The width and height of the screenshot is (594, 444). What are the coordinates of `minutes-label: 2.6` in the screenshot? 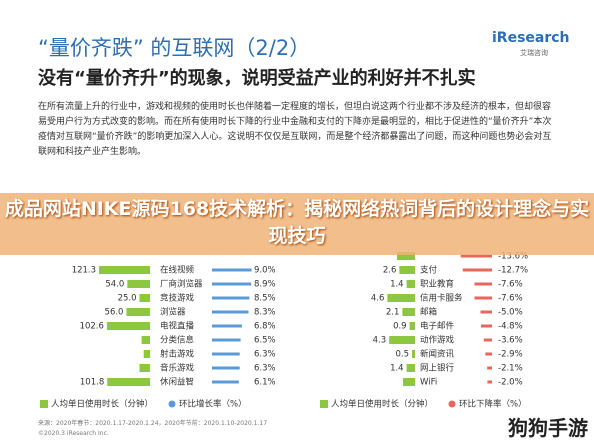 It's located at (390, 271).